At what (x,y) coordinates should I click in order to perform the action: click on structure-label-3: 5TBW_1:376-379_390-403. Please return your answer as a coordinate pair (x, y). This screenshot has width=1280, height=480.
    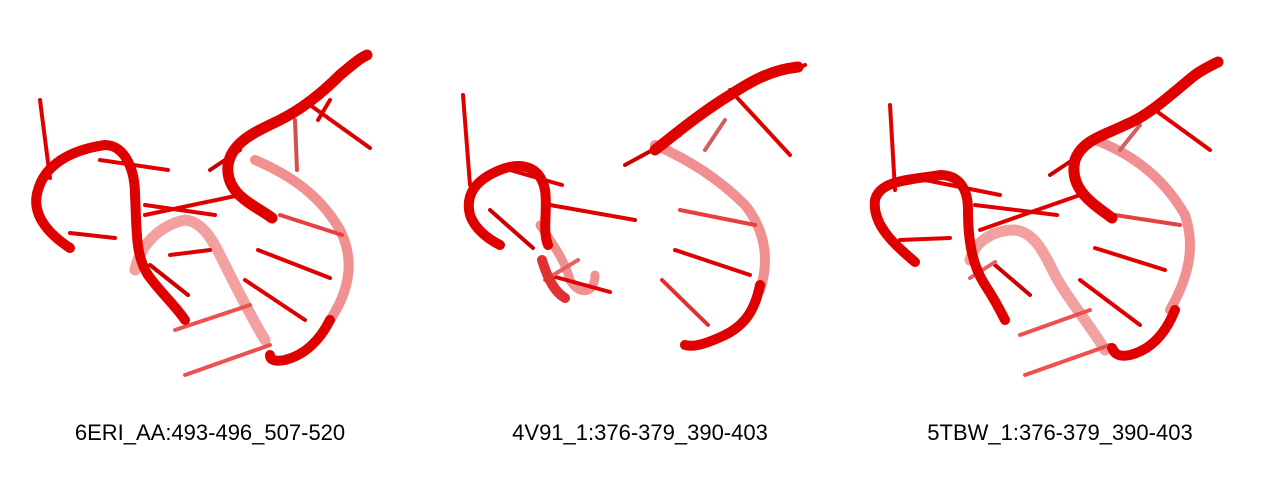
    Looking at the image, I should click on (1060, 432).